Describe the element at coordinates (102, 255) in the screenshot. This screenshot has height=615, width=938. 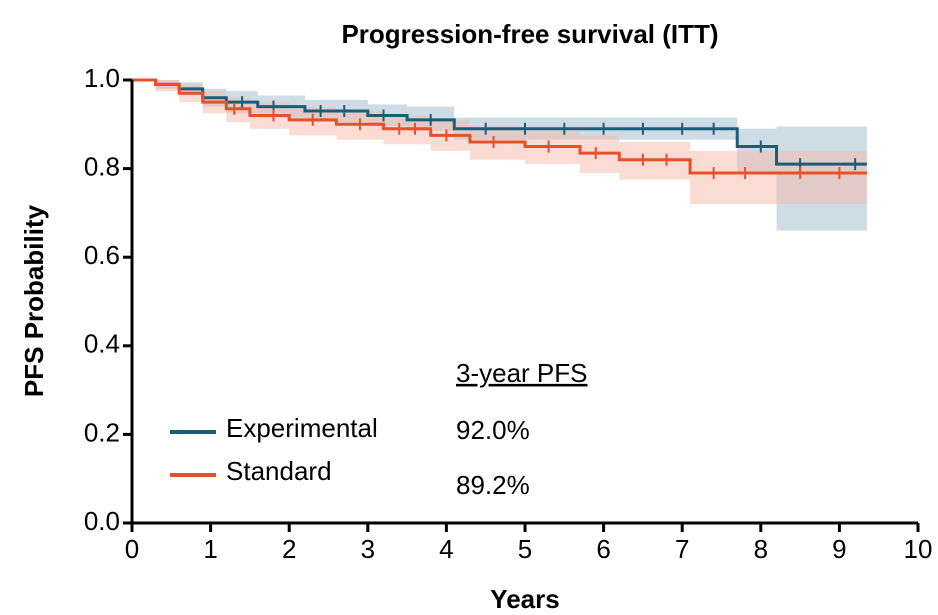
I see `y-tick-label: 0.6` at that location.